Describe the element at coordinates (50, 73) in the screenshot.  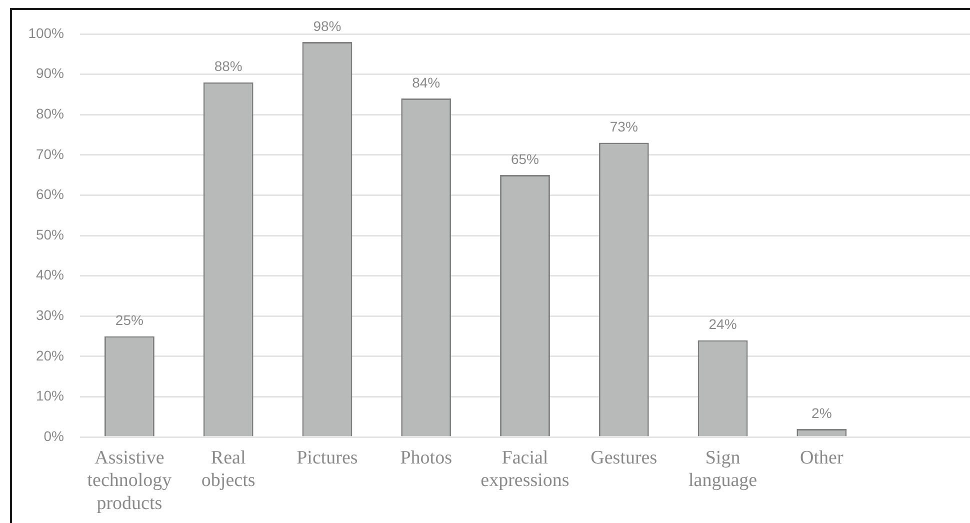
I see `y-tick-label: 90%` at that location.